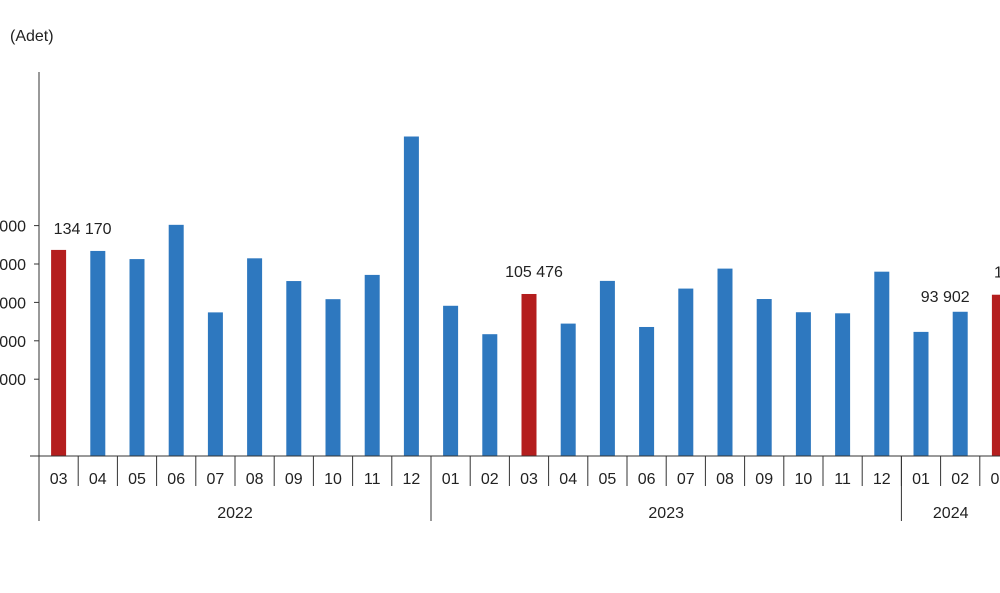 Image resolution: width=1000 pixels, height=593 pixels. What do you see at coordinates (951, 513) in the screenshot?
I see `year-label: 2024` at bounding box center [951, 513].